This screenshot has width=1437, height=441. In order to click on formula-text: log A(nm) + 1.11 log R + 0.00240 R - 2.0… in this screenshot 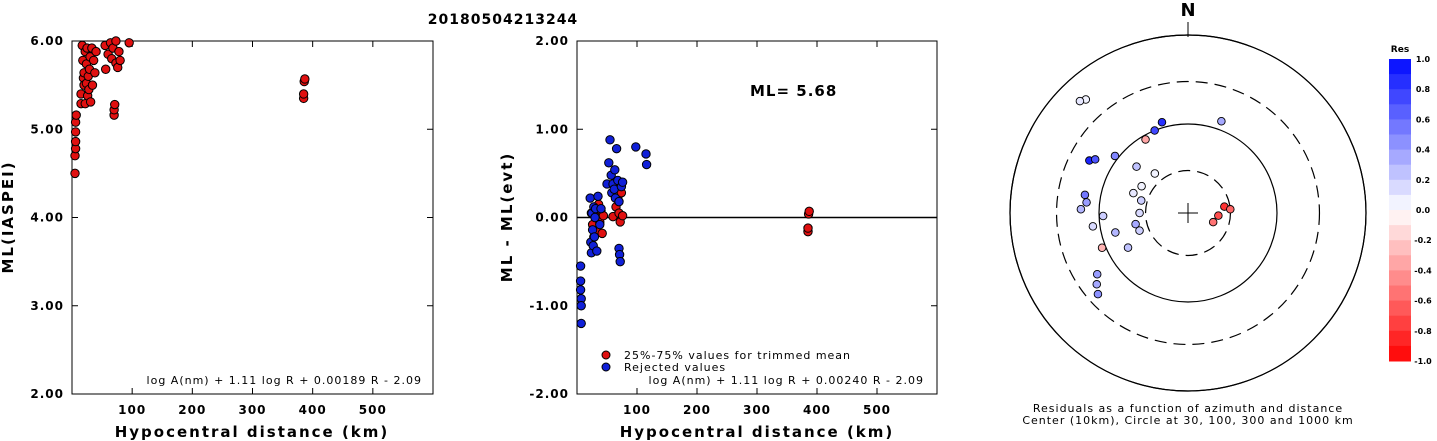, I will do `click(786, 380)`.